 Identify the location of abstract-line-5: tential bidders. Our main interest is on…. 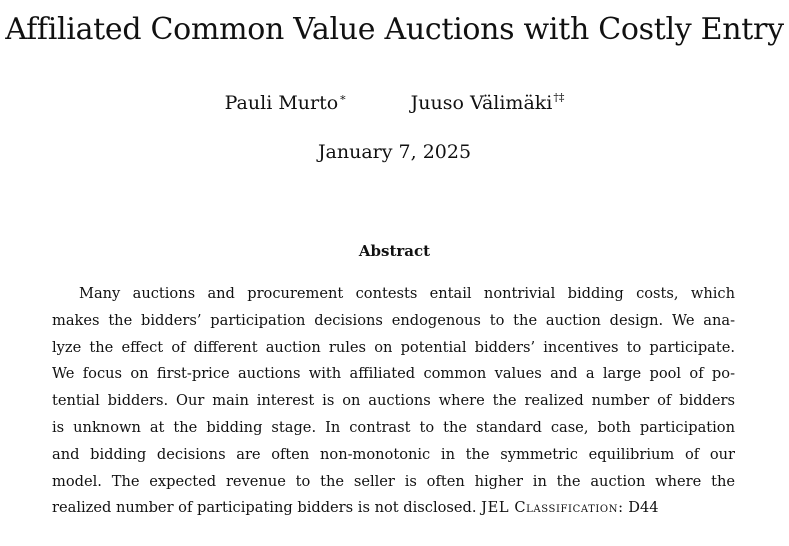
(393, 401).